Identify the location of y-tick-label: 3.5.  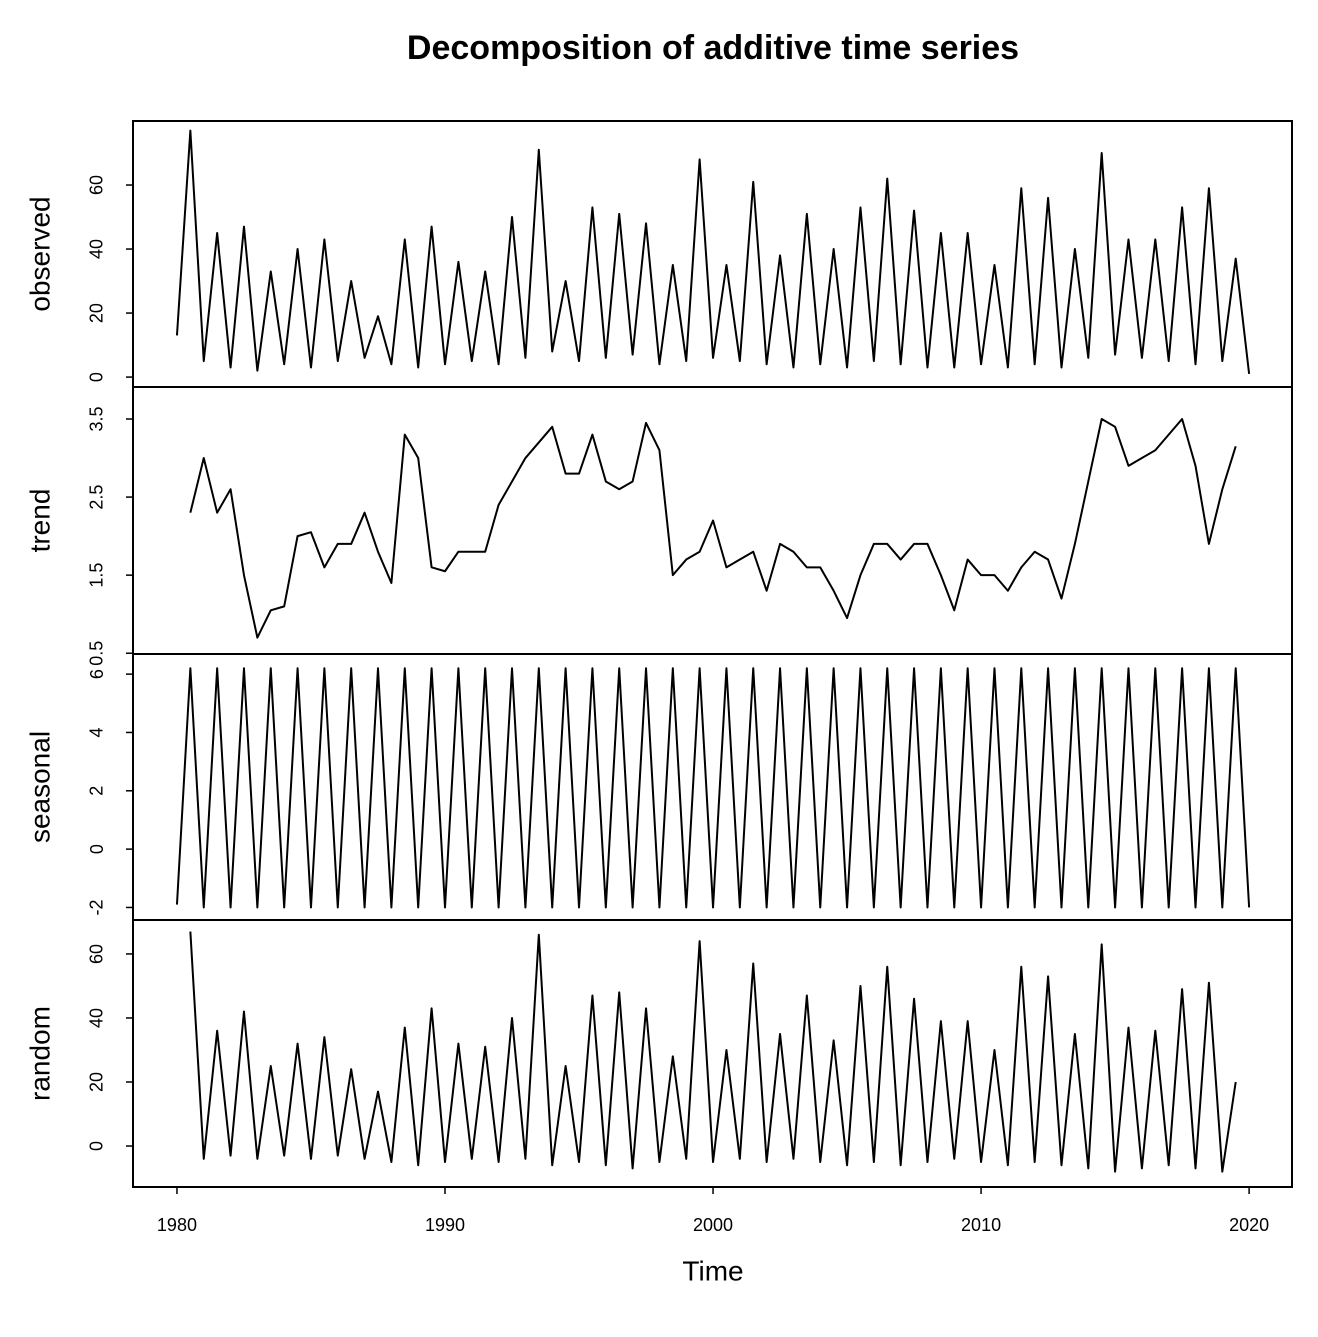
(97, 418).